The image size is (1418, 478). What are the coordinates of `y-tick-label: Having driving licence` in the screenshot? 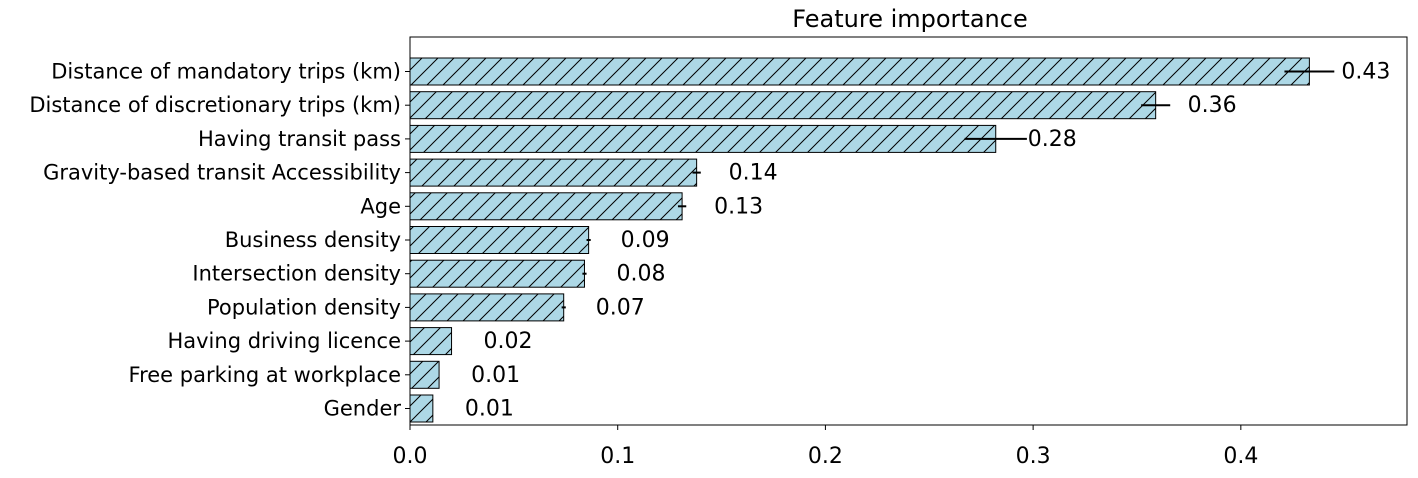 It's located at (284, 341).